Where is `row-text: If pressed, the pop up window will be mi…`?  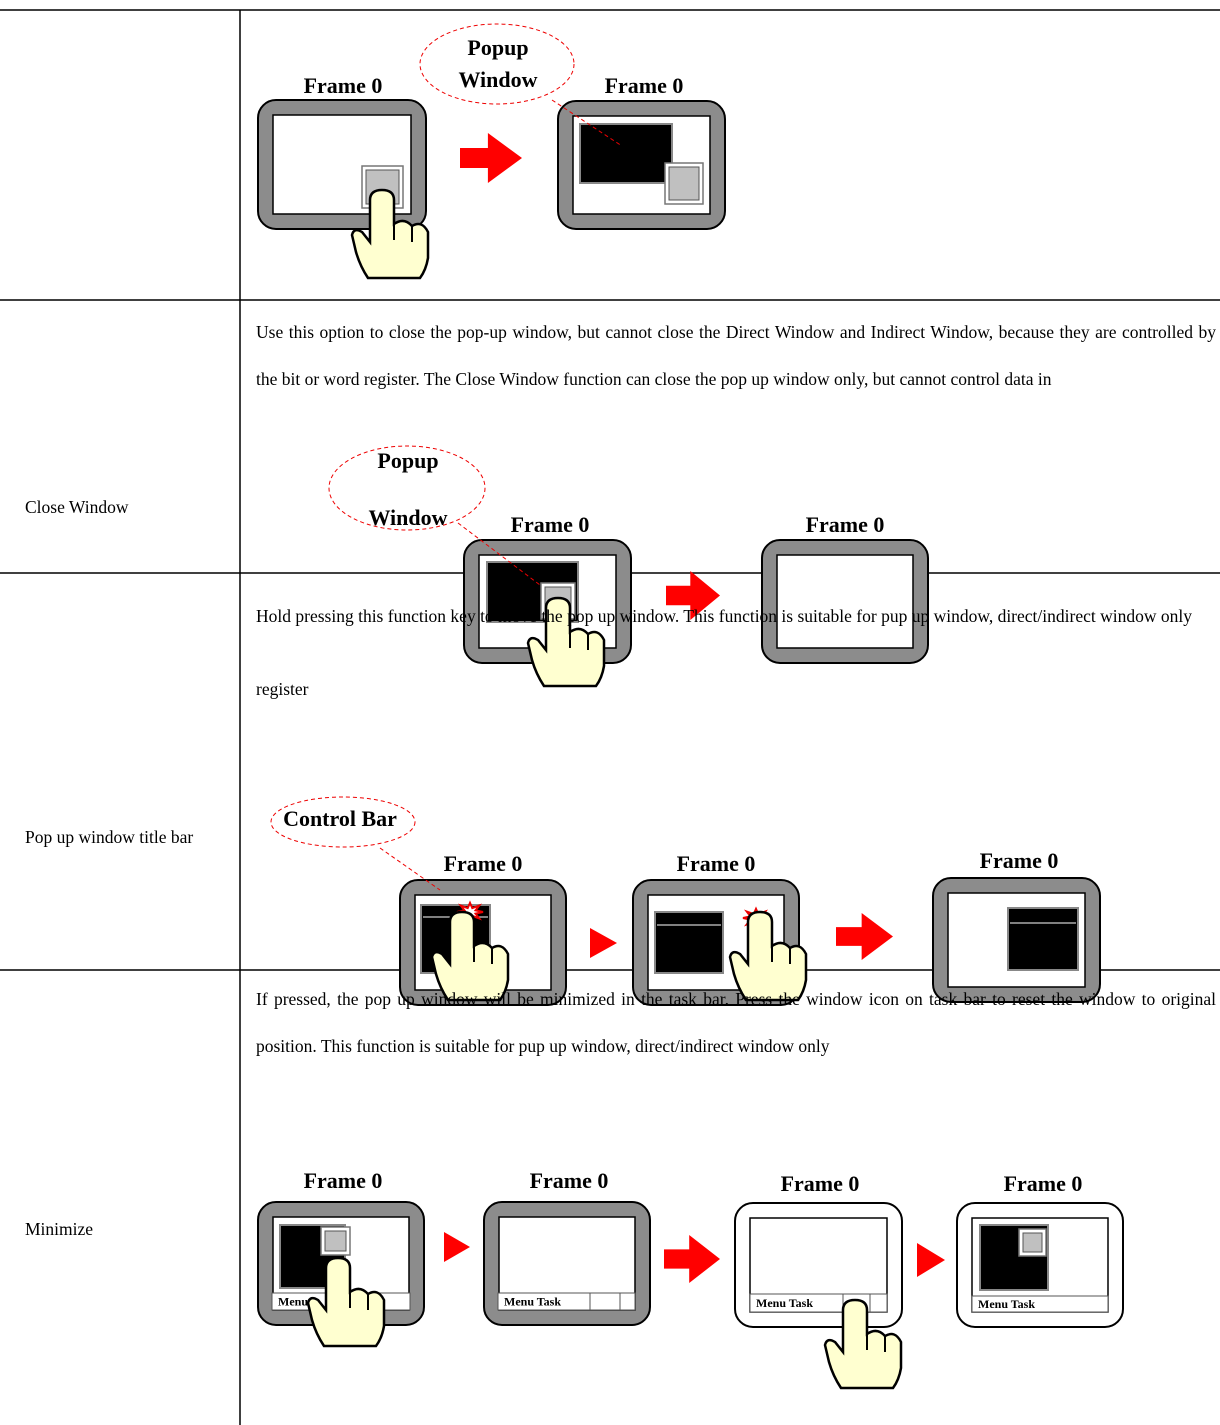
row-text: If pressed, the pop up window will be mi… is located at coordinates (736, 1022).